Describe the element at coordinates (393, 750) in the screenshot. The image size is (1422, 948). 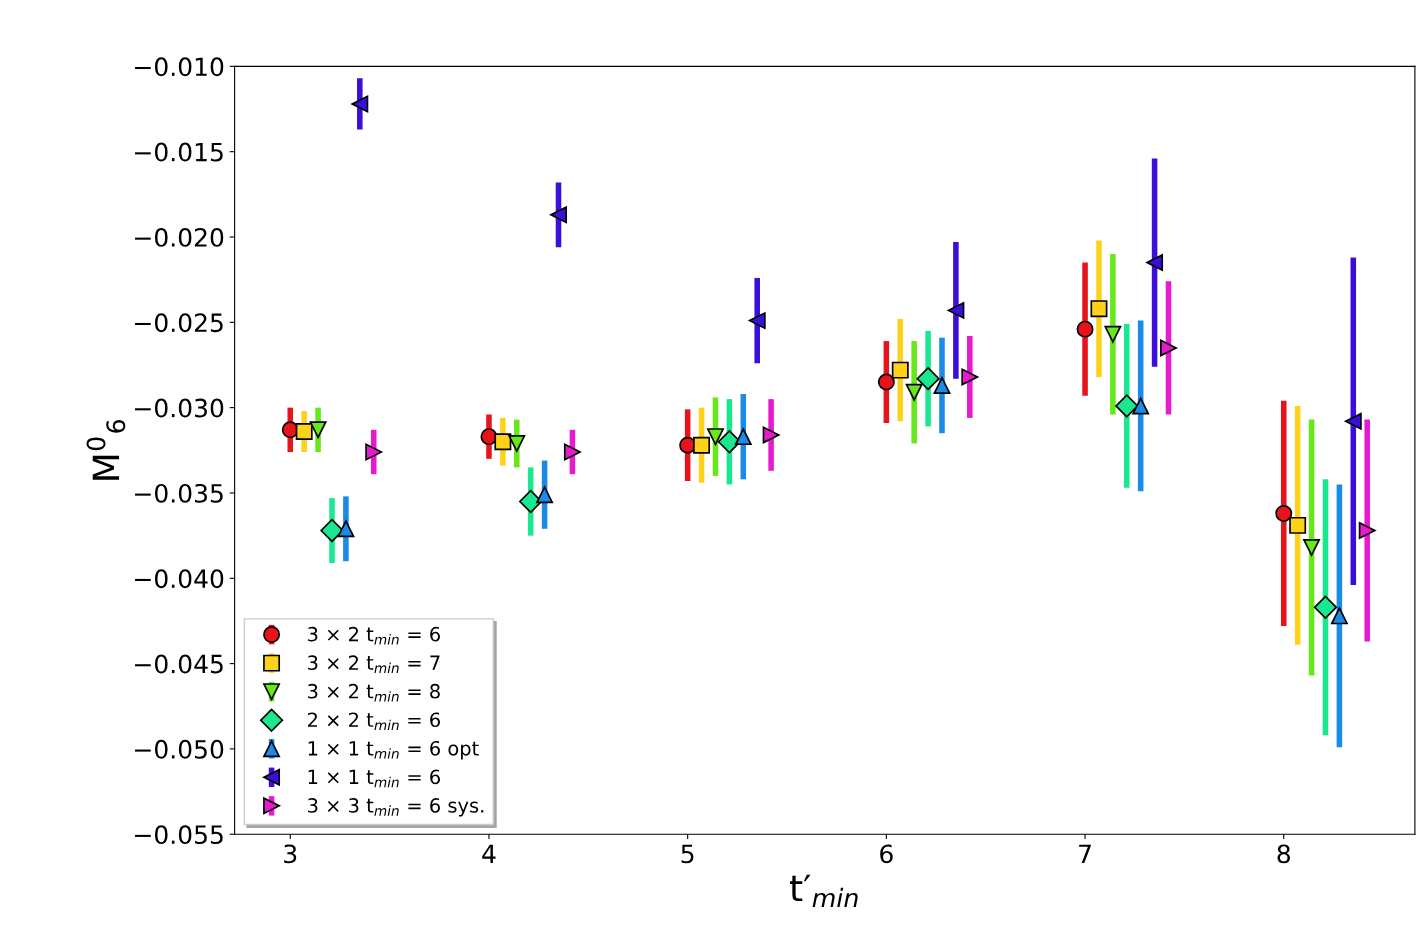
I see `legend-label: 1 × 1 t$_{min}$ = 6 opt` at that location.